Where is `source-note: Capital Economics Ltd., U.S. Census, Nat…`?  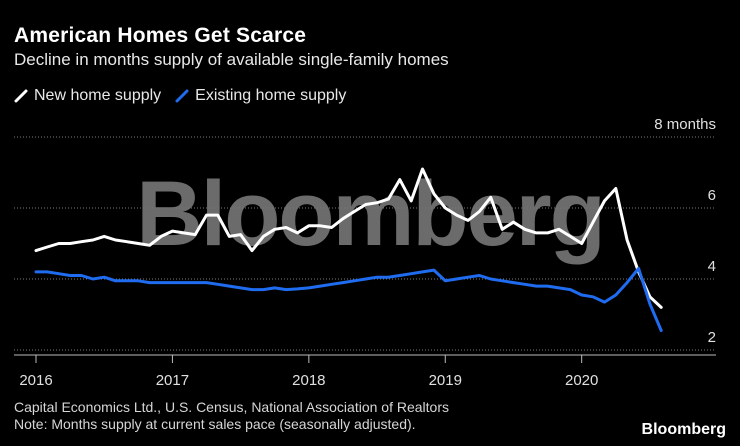
source-note: Capital Economics Ltd., U.S. Census, Nat… is located at coordinates (231, 407).